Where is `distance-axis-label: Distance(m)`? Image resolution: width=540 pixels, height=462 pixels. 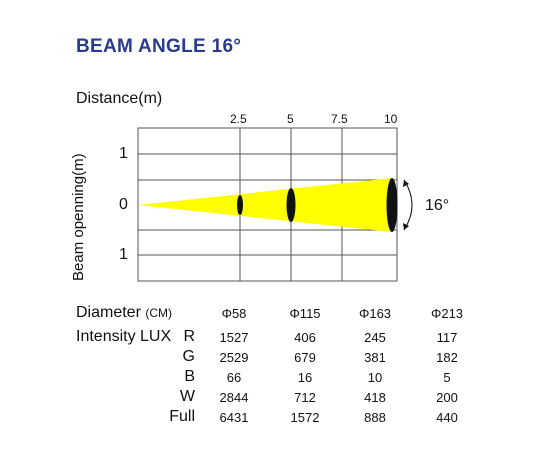 distance-axis-label: Distance(m) is located at coordinates (119, 98).